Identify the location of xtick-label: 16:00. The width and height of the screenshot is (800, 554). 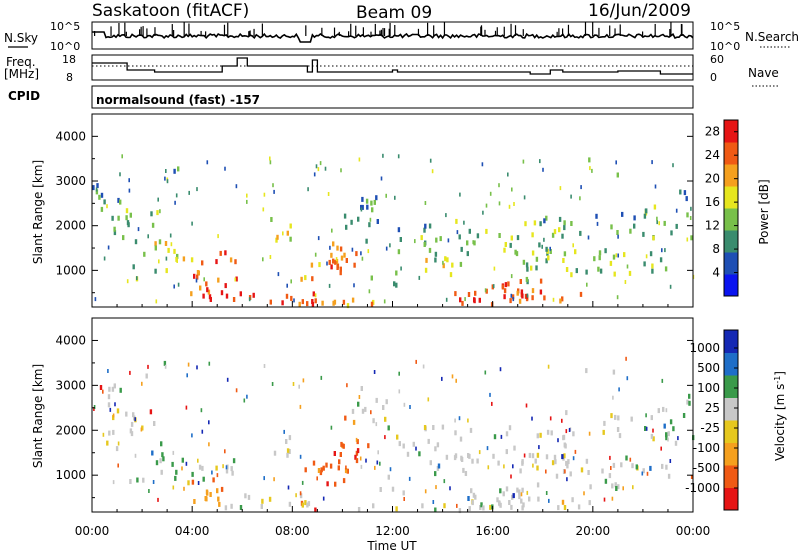
(492, 531).